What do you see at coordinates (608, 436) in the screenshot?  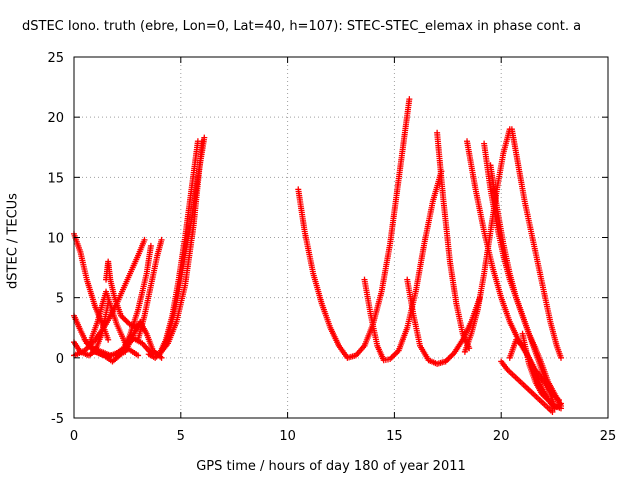 I see `x-tick-label: 25` at bounding box center [608, 436].